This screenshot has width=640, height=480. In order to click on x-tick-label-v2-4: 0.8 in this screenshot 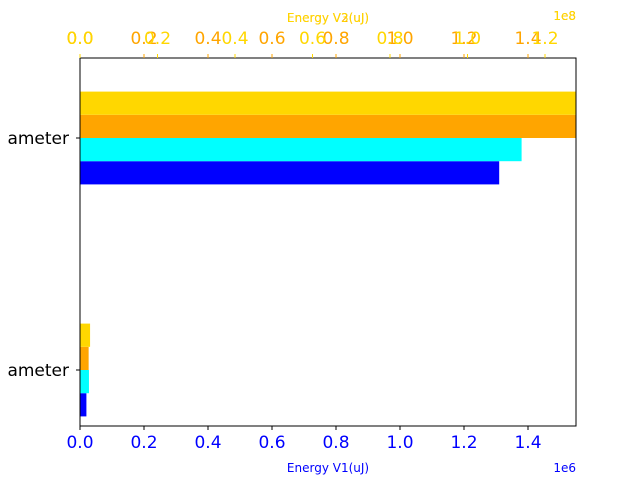, I will do `click(335, 39)`.